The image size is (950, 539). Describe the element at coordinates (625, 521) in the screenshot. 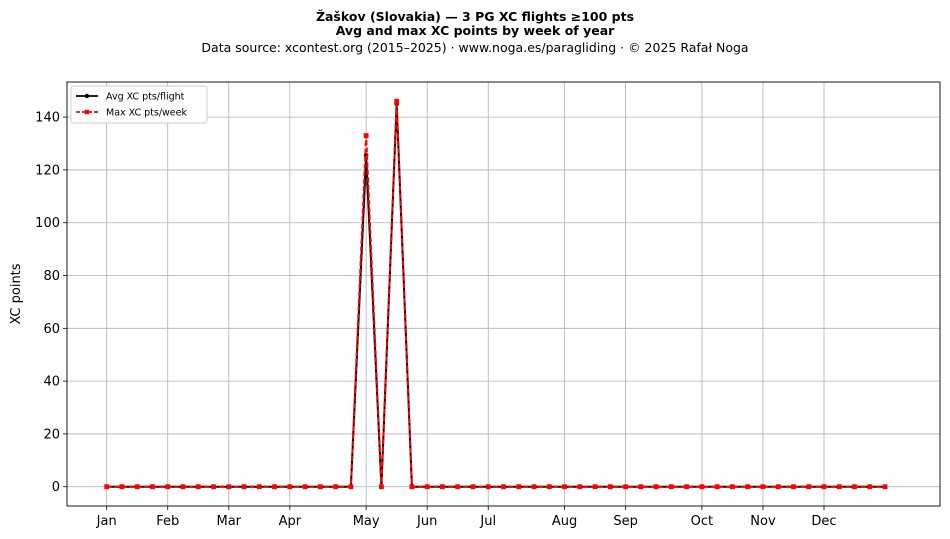

I see `x-tick-label: Sep` at that location.